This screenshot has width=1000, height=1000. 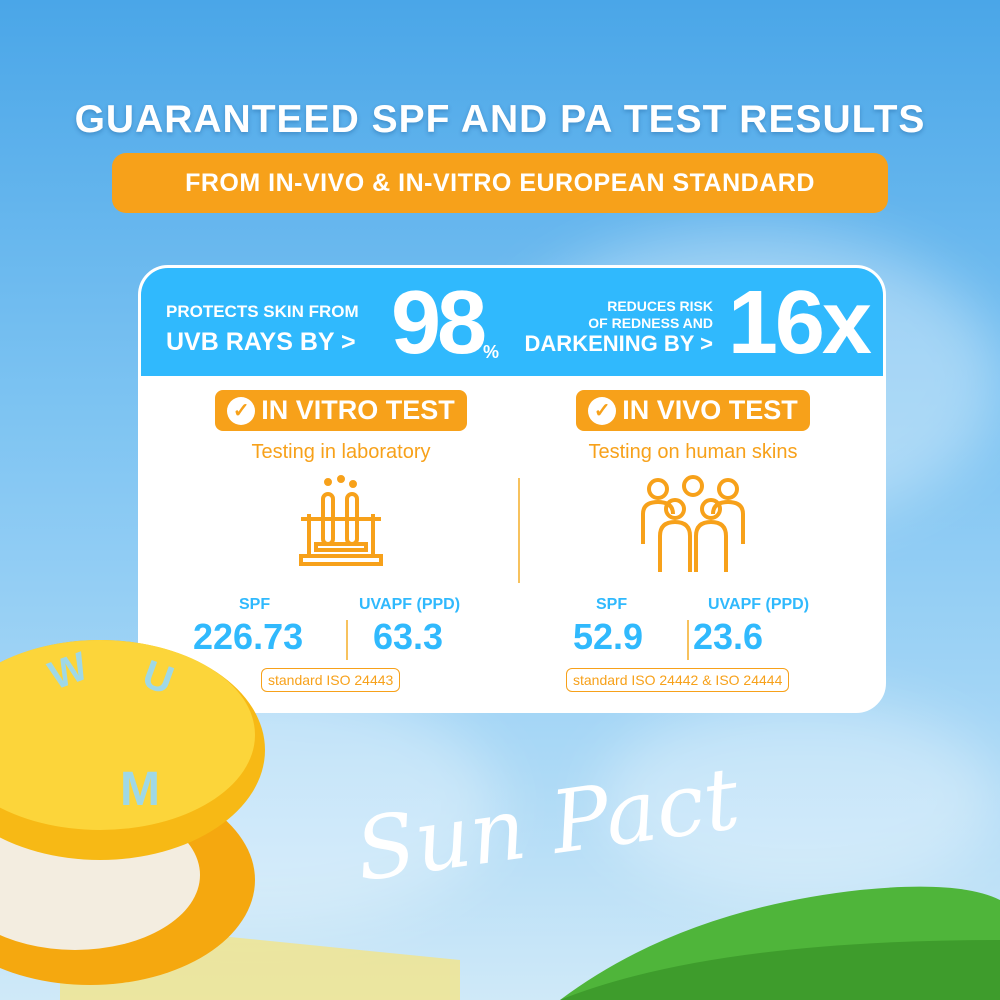 What do you see at coordinates (799, 323) in the screenshot?
I see `claim-right-value: 16x` at bounding box center [799, 323].